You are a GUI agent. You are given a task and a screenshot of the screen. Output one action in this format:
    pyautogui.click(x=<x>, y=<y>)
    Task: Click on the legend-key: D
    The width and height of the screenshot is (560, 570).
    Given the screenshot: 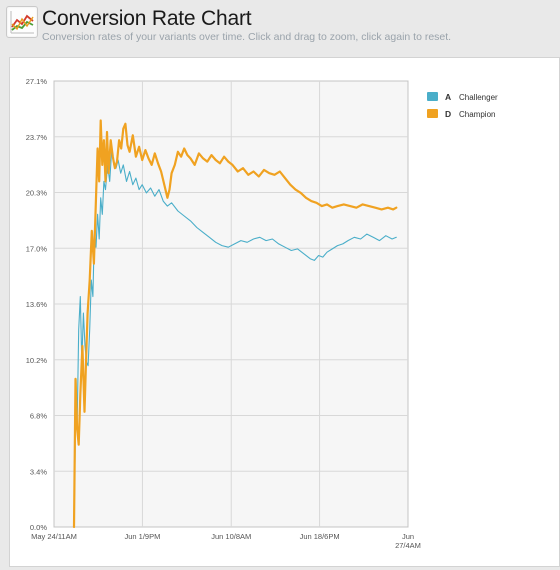 What is the action you would take?
    pyautogui.click(x=448, y=114)
    